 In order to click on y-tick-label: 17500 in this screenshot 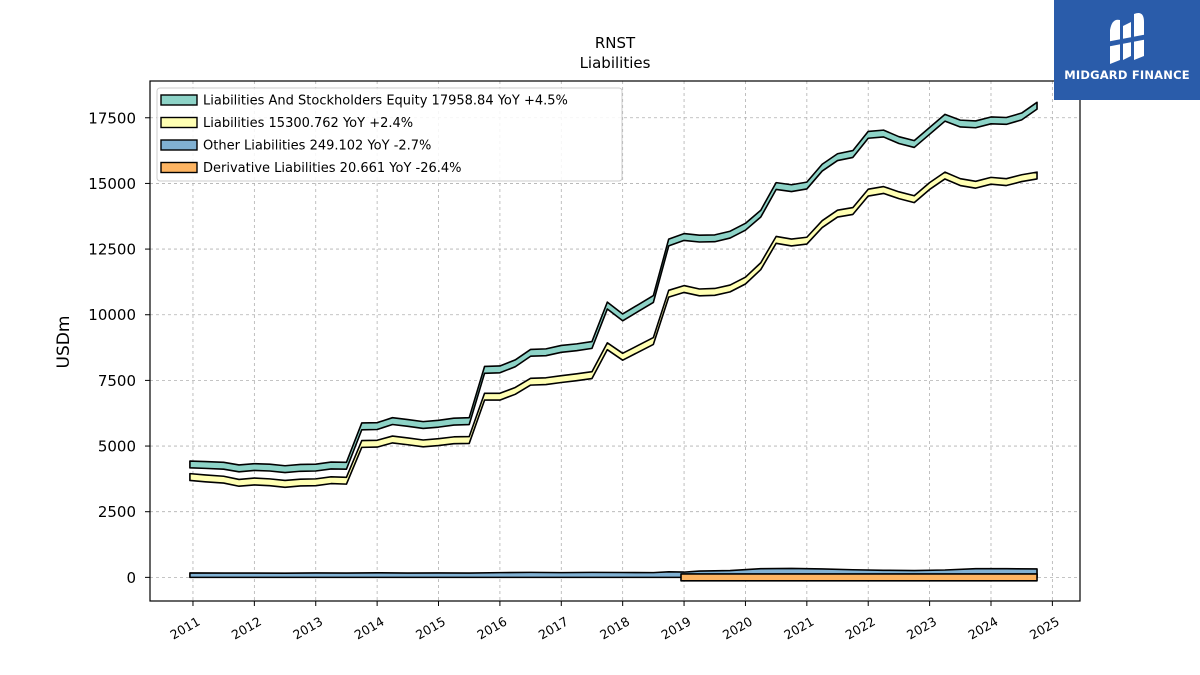, I will do `click(112, 118)`.